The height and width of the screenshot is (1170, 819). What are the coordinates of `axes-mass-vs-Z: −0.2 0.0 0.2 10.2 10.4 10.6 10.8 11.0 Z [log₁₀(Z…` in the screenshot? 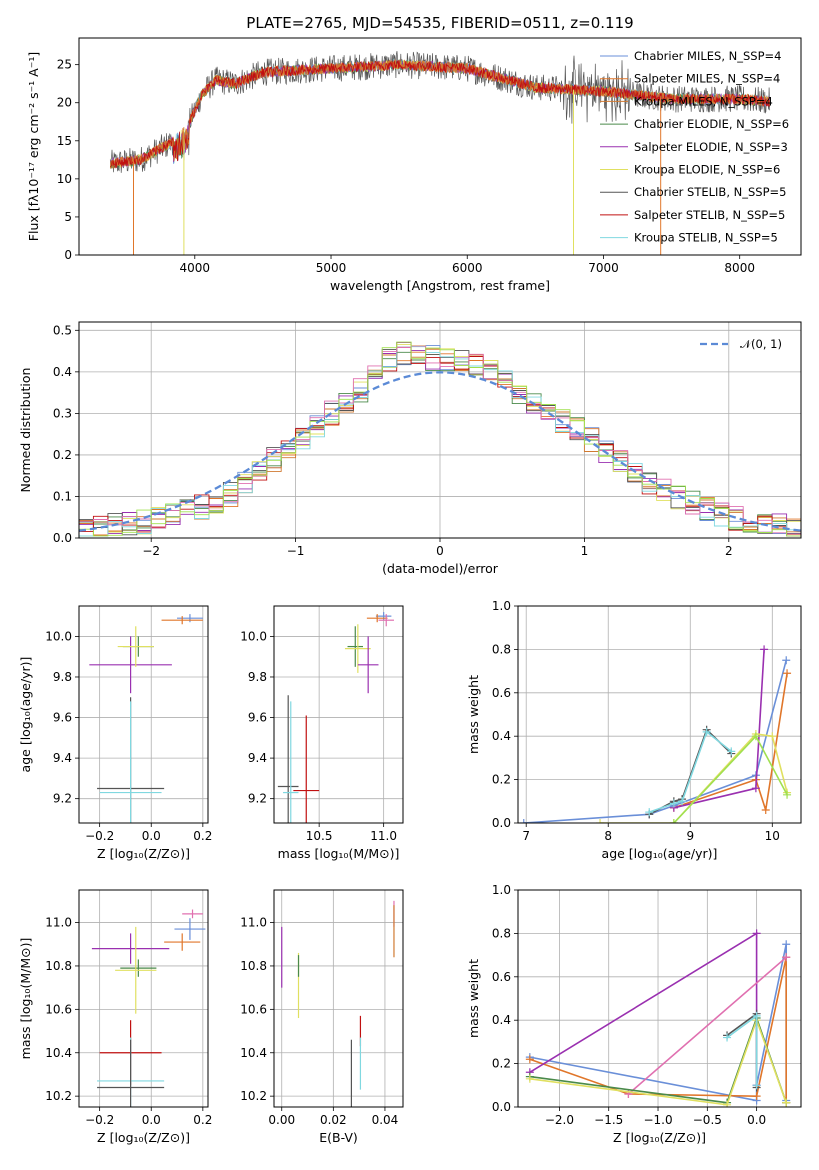 It's located at (115, 1017).